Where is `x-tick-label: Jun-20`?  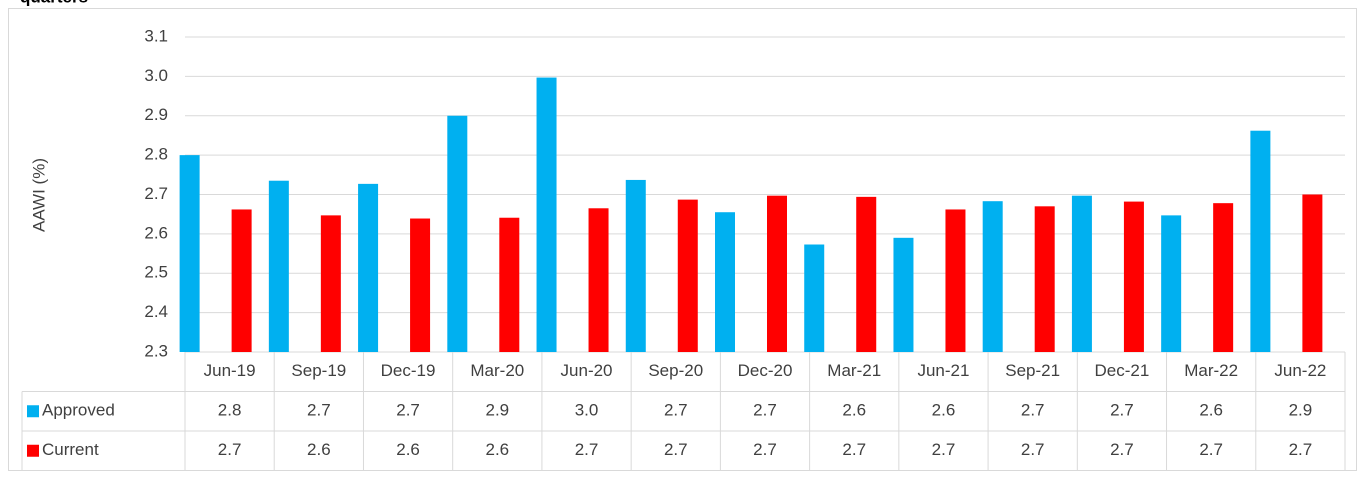
x-tick-label: Jun-20 is located at coordinates (587, 370).